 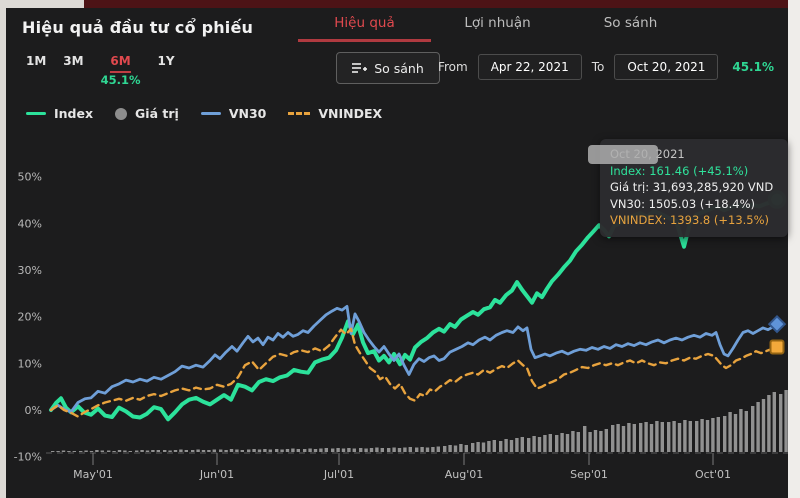 What do you see at coordinates (59, 113) in the screenshot?
I see `legend-index: Index` at bounding box center [59, 113].